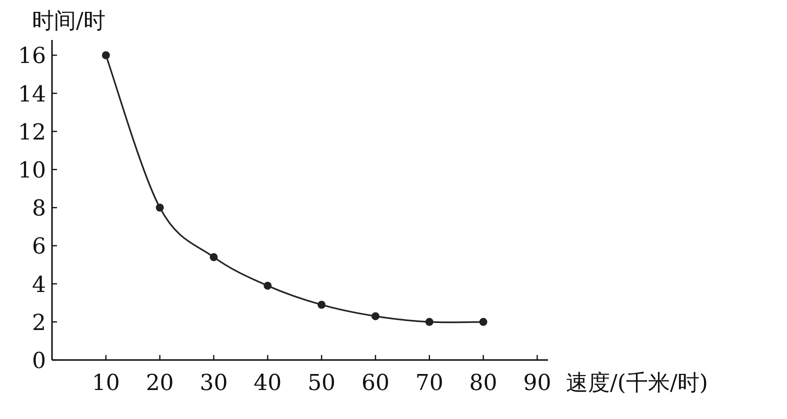  Describe the element at coordinates (160, 383) in the screenshot. I see `x-tick-label: 20` at that location.